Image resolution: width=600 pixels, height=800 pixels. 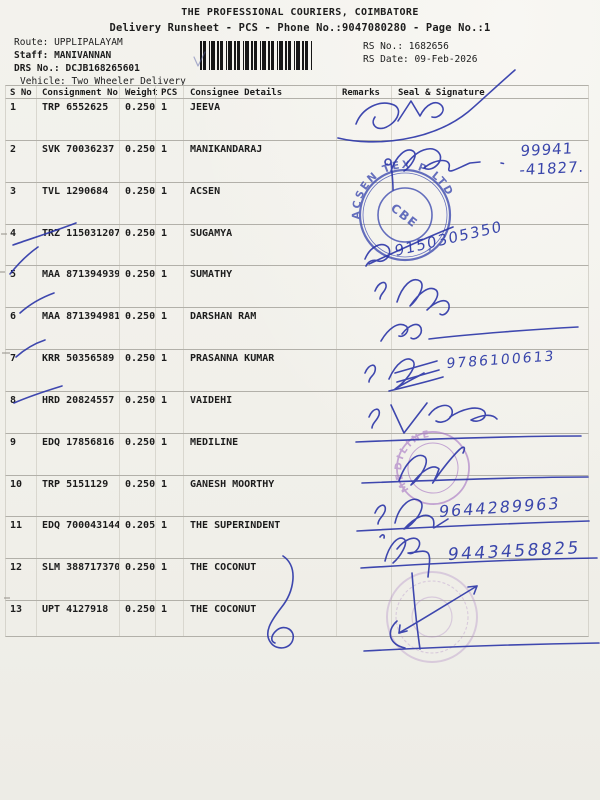 What do you see at coordinates (88, 42) in the screenshot?
I see `route-value: UPPLIPALAYAM` at bounding box center [88, 42].